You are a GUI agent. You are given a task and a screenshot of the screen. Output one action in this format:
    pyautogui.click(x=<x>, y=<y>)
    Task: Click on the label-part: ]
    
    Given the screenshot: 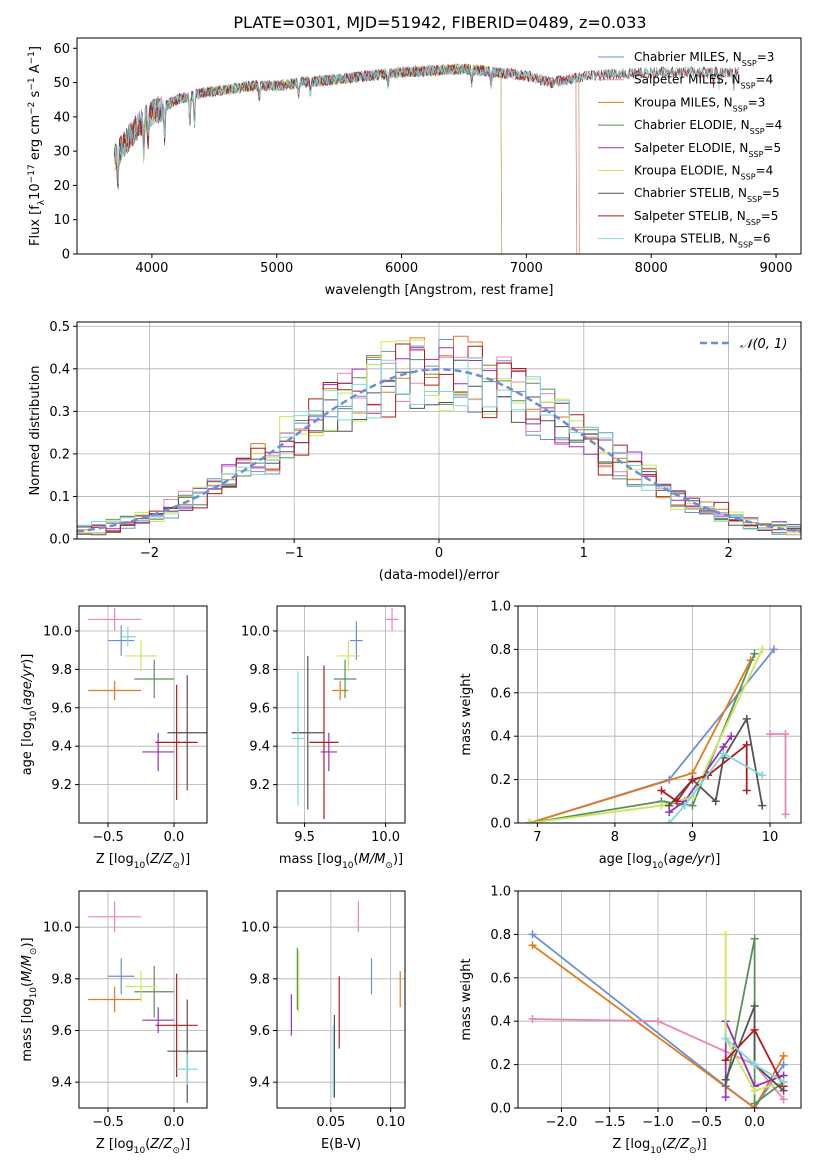 What is the action you would take?
    pyautogui.click(x=35, y=48)
    